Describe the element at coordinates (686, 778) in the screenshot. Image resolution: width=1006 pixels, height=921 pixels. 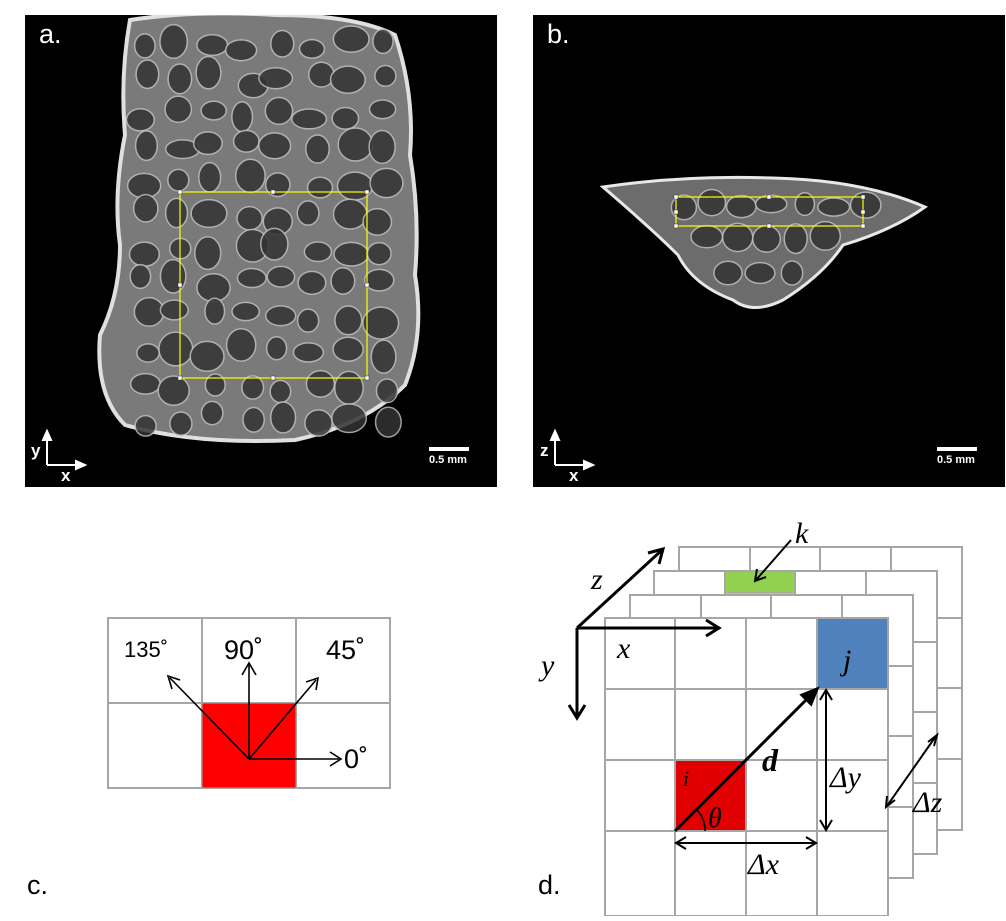
I see `label-cell-i: i` at that location.